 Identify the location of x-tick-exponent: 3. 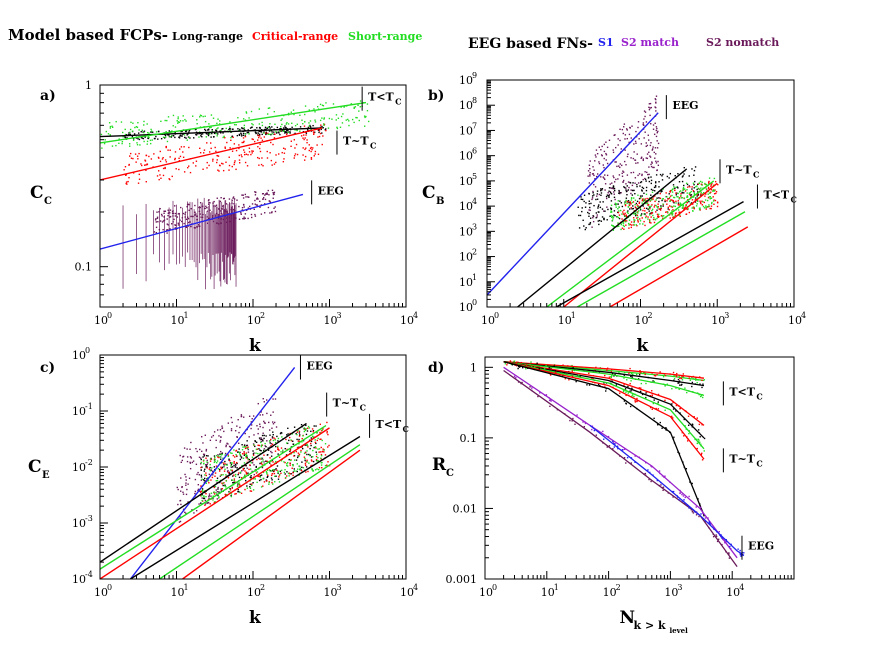
(339, 587).